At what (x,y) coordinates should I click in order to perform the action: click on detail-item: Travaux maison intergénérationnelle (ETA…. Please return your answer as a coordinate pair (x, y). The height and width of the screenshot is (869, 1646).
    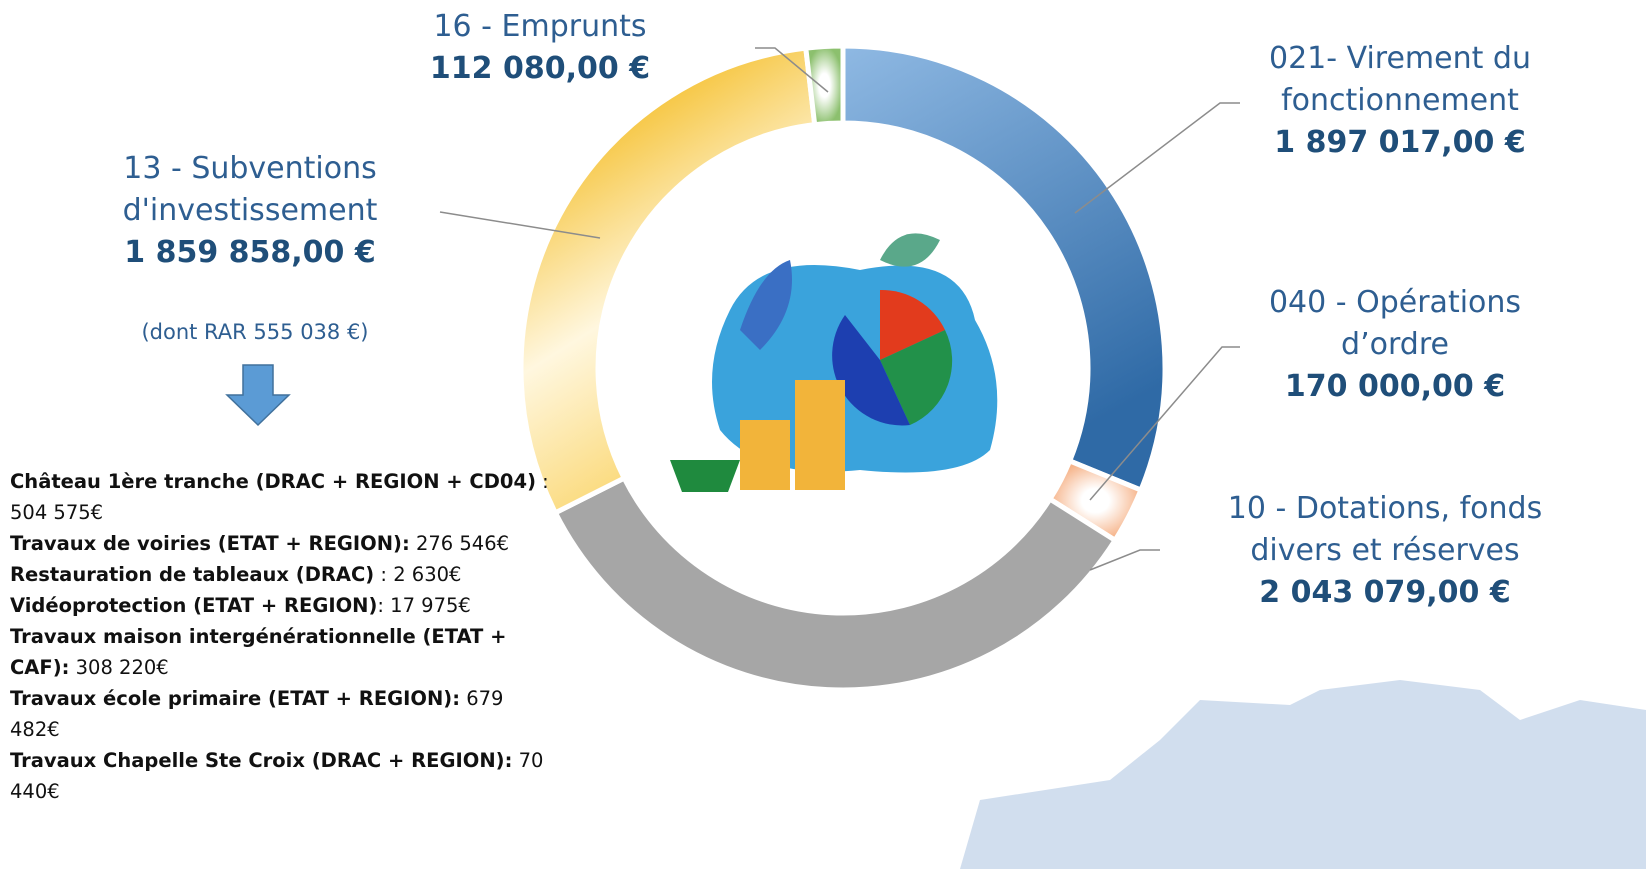
    Looking at the image, I should click on (282, 652).